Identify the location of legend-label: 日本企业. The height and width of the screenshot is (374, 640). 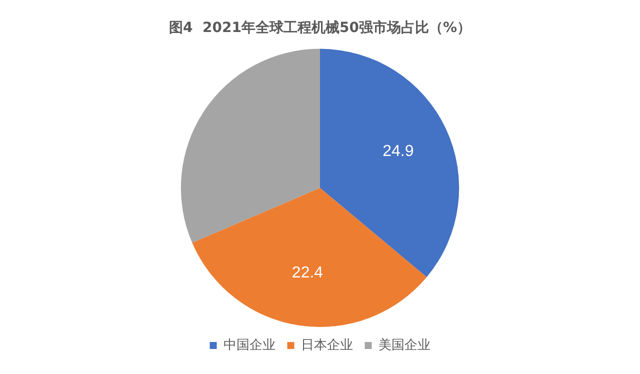
(326, 345).